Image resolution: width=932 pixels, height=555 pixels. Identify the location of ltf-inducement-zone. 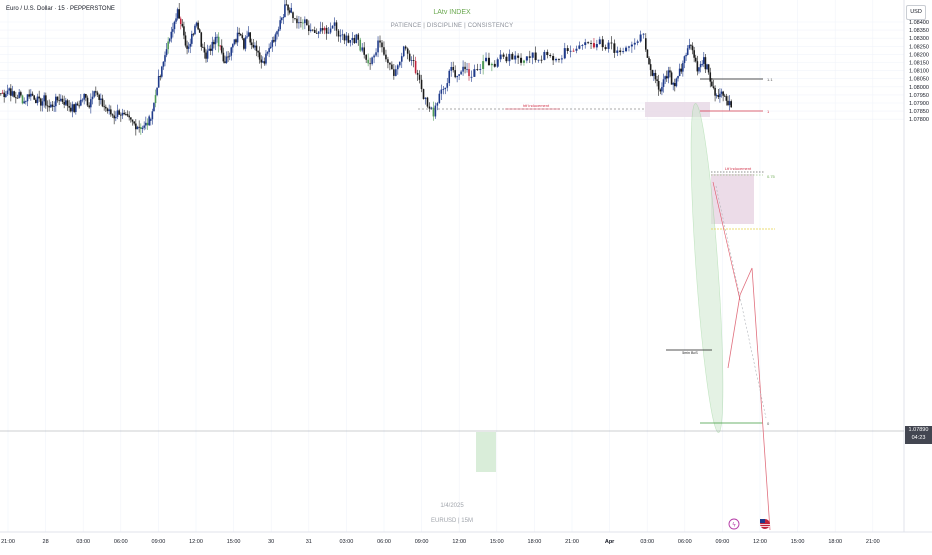
(732, 199).